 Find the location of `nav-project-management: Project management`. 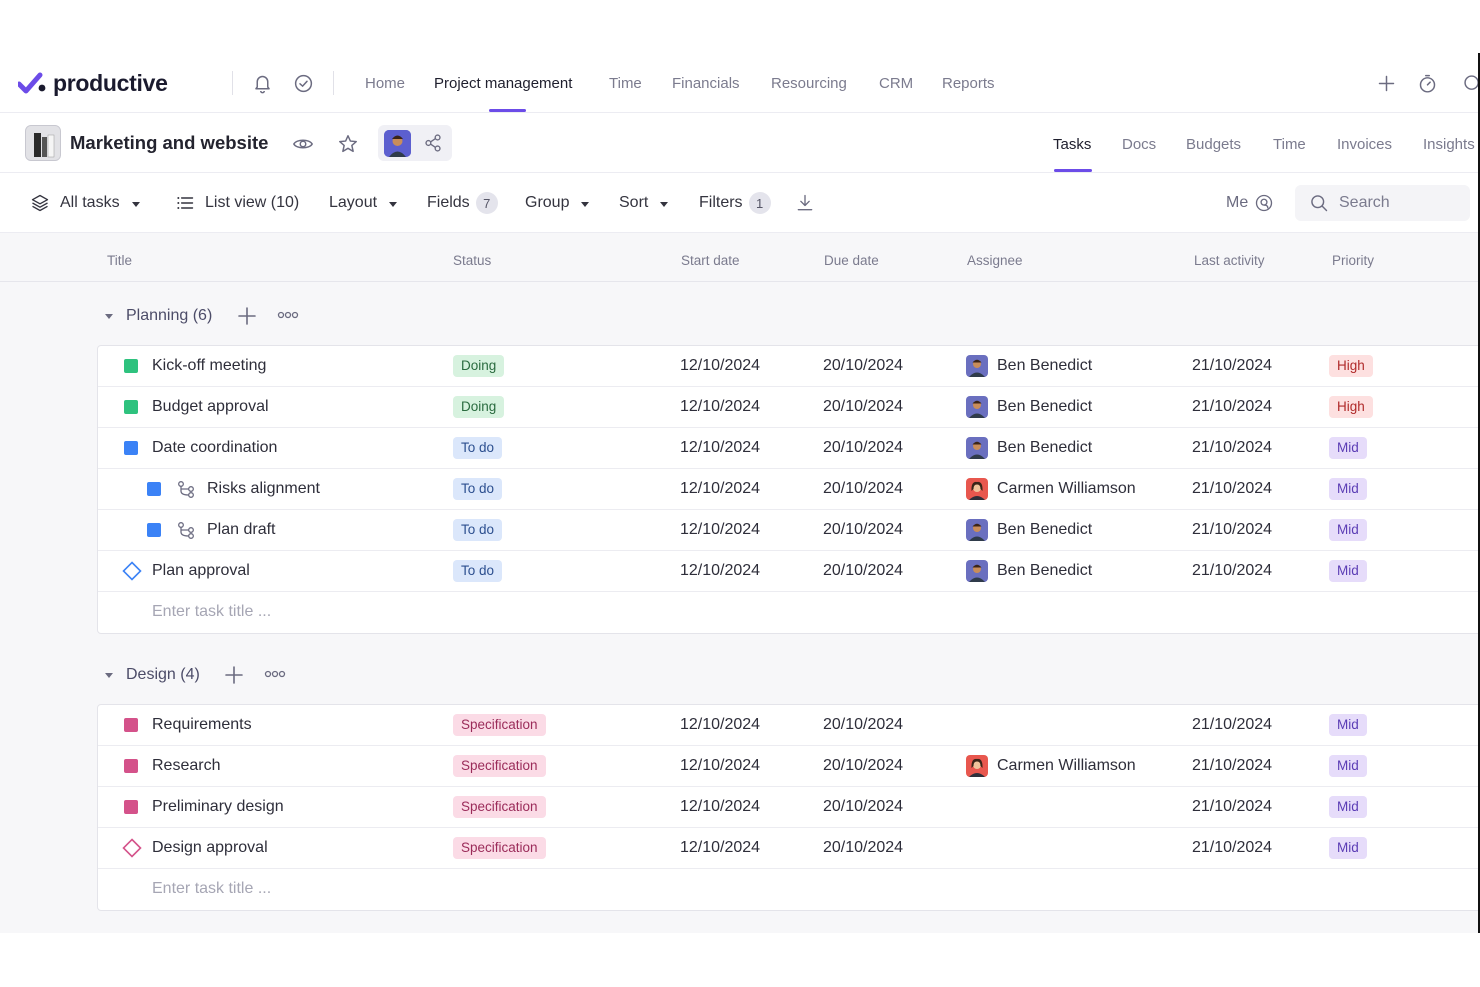

nav-project-management: Project management is located at coordinates (503, 83).